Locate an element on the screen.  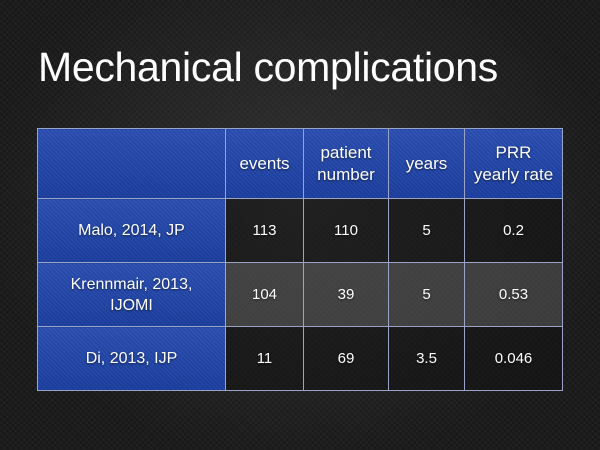
row-label-text: Malo, 2014, JP is located at coordinates (131, 230).